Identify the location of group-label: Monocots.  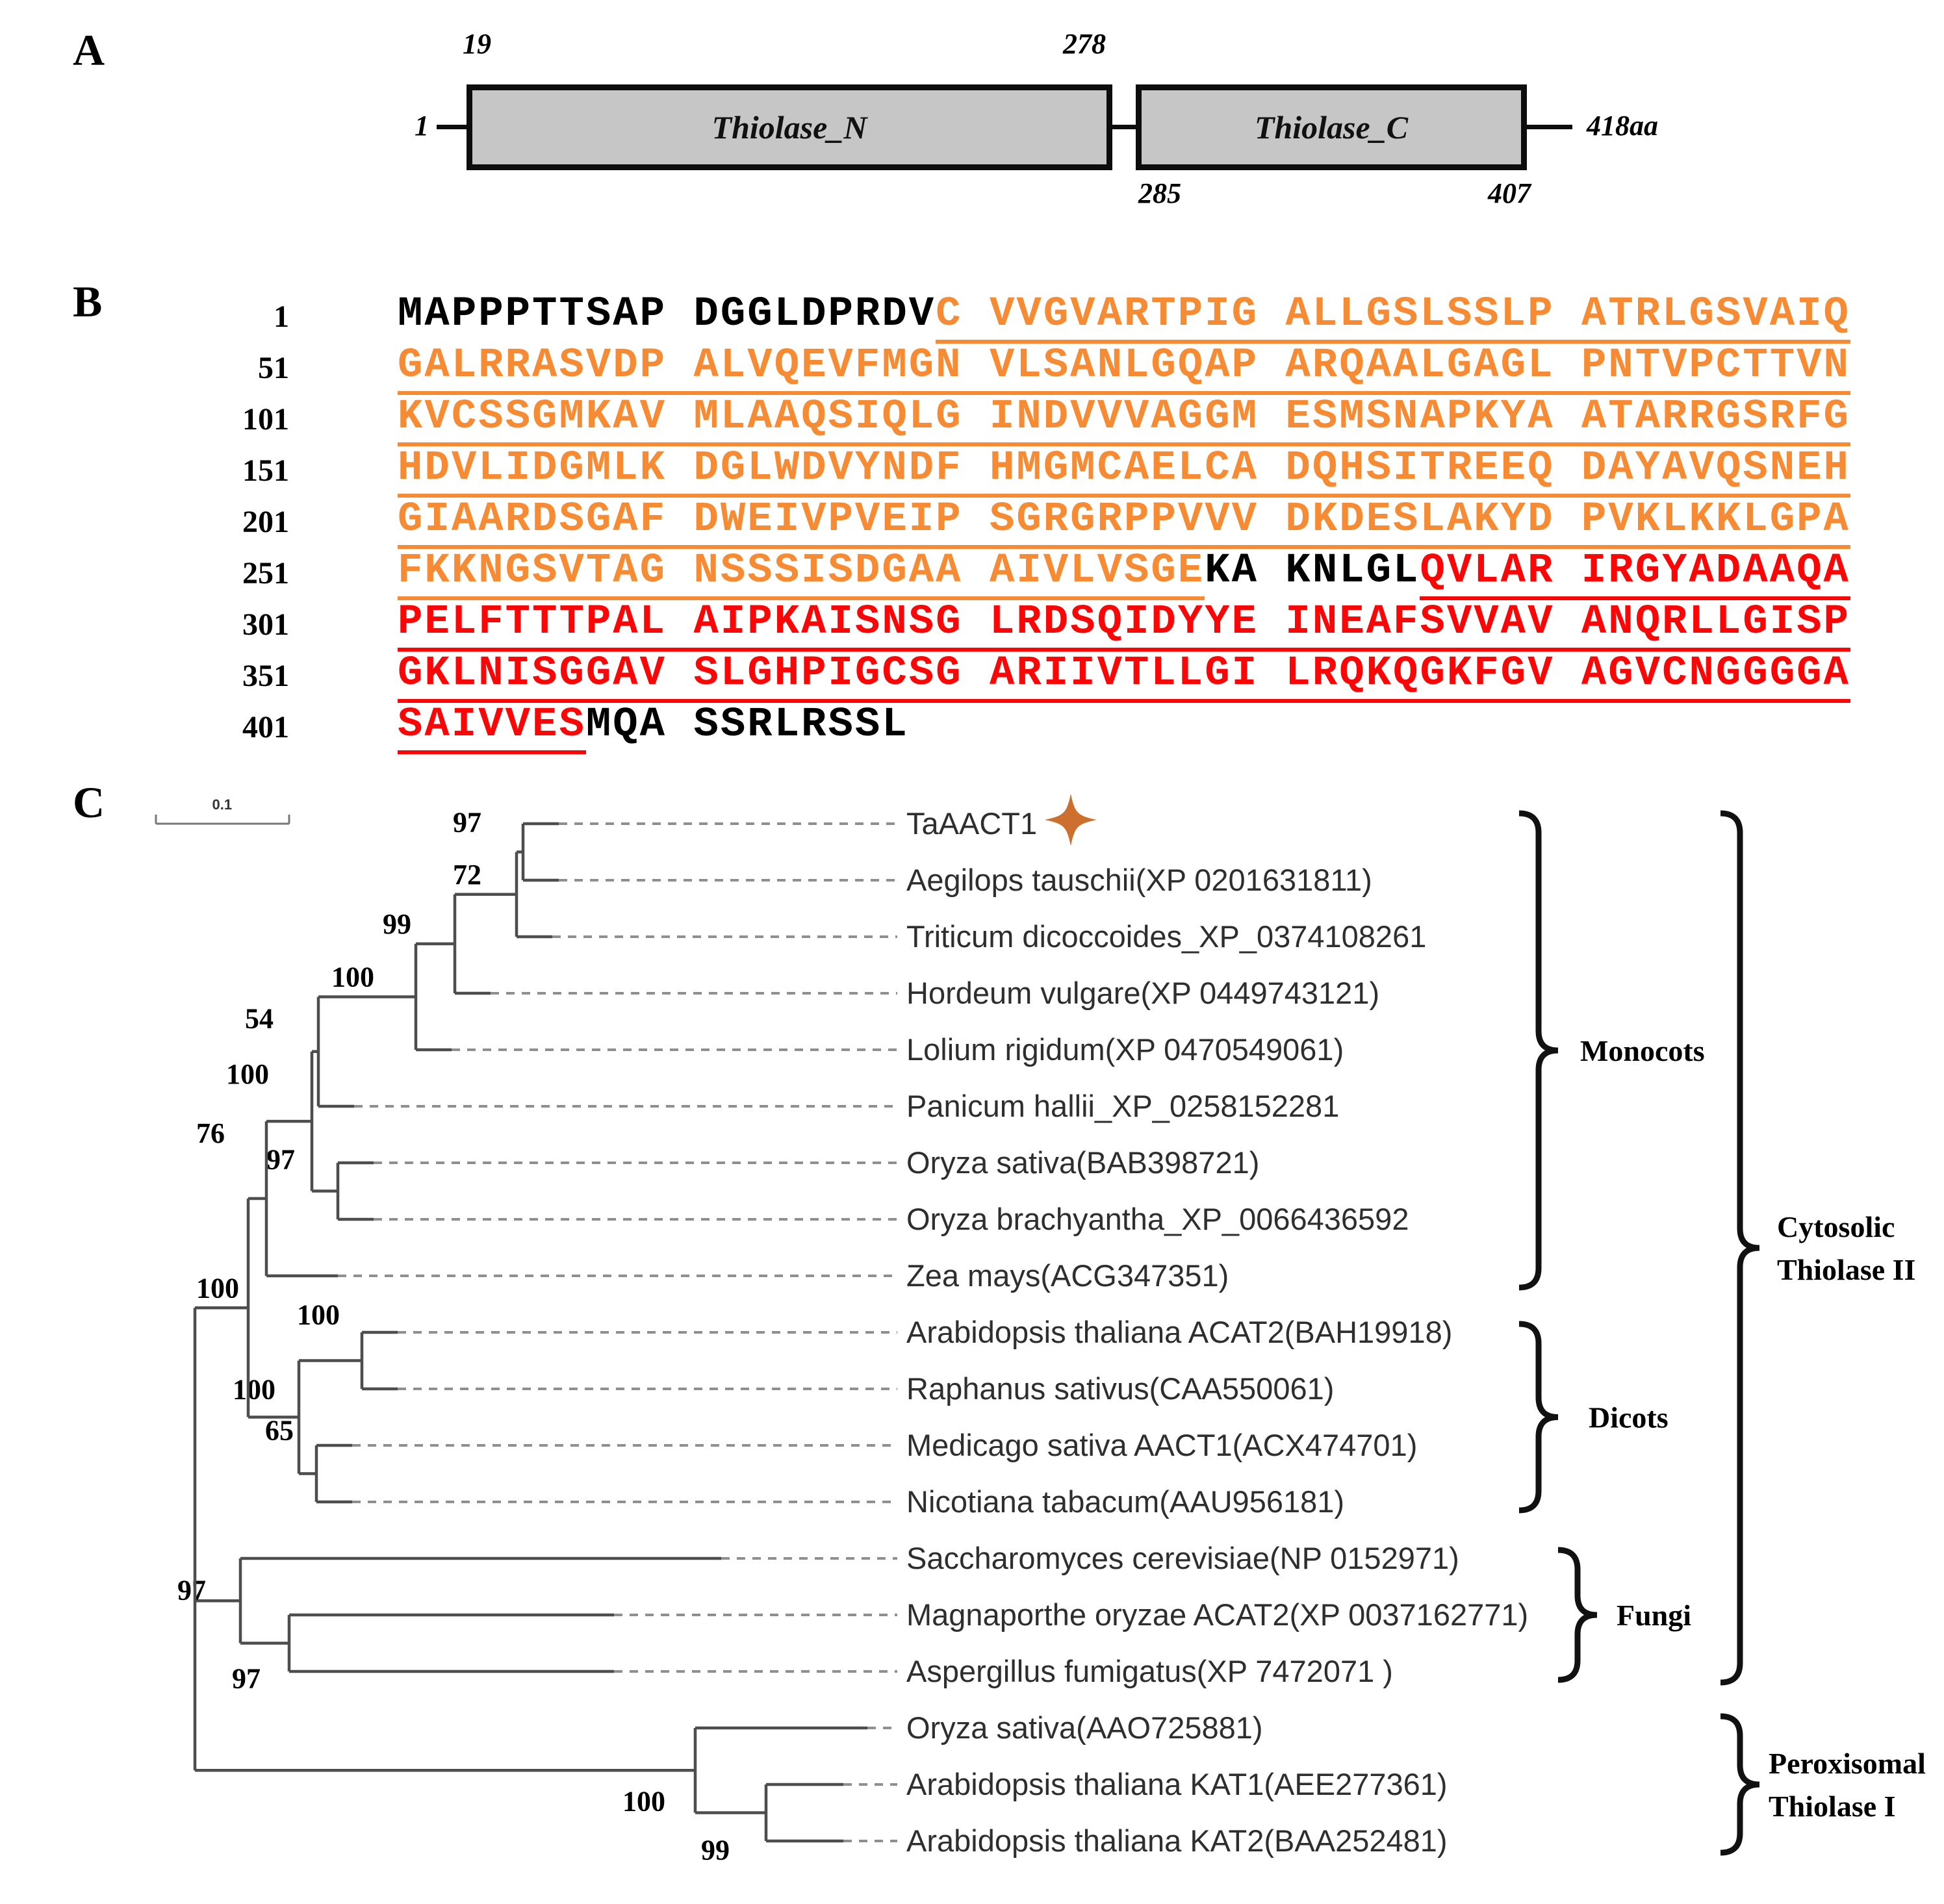
(1643, 1050).